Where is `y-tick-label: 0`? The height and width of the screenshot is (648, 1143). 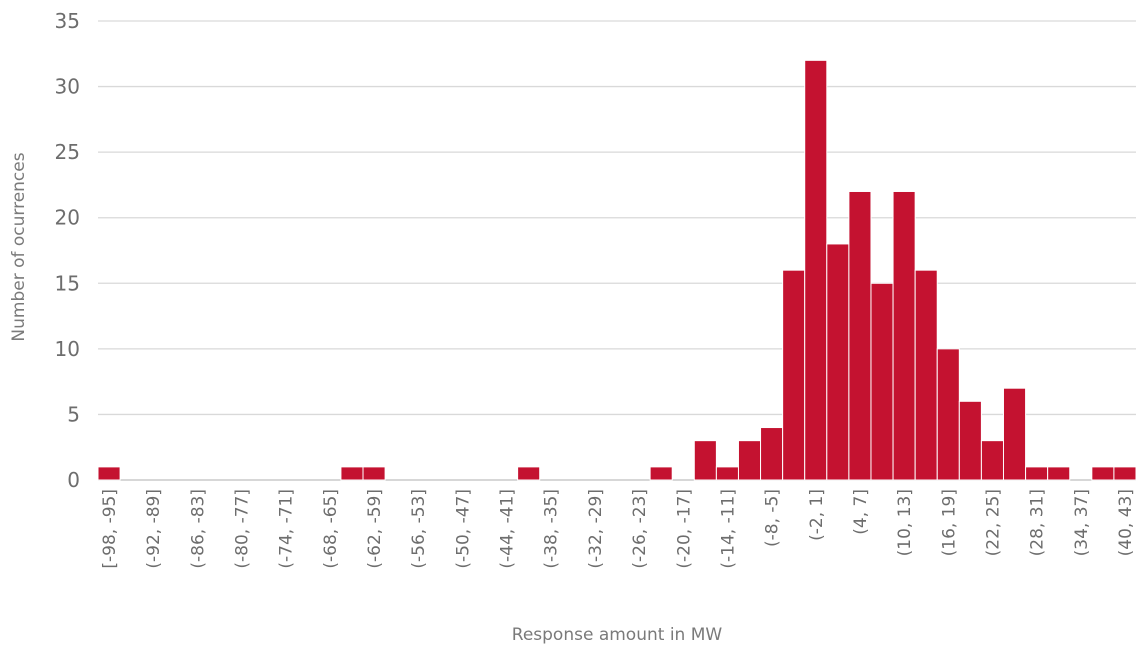 y-tick-label: 0 is located at coordinates (73, 480).